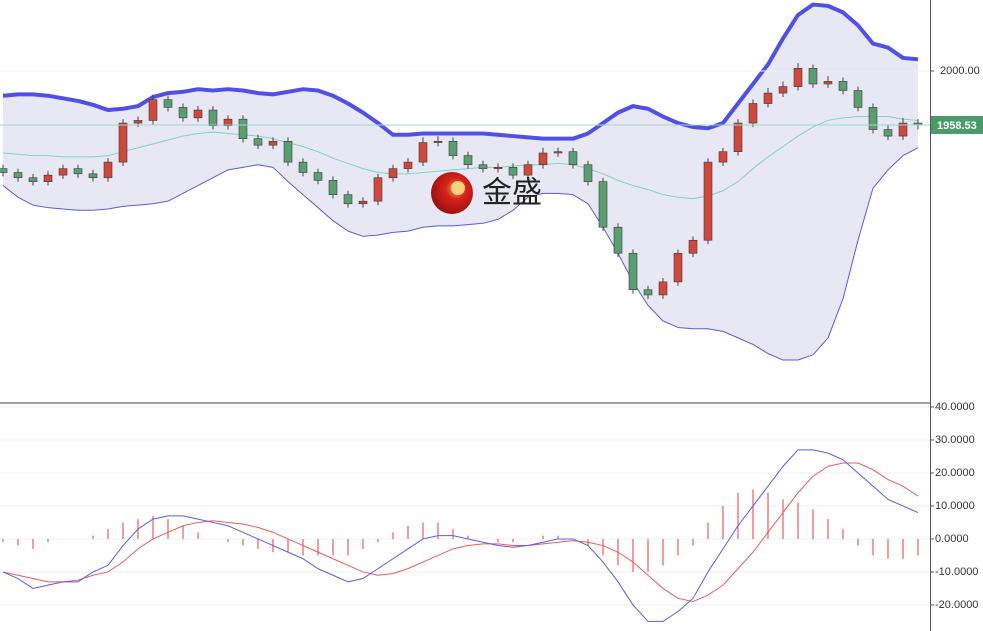  What do you see at coordinates (955, 473) in the screenshot?
I see `y-tick-label: 20.0000` at bounding box center [955, 473].